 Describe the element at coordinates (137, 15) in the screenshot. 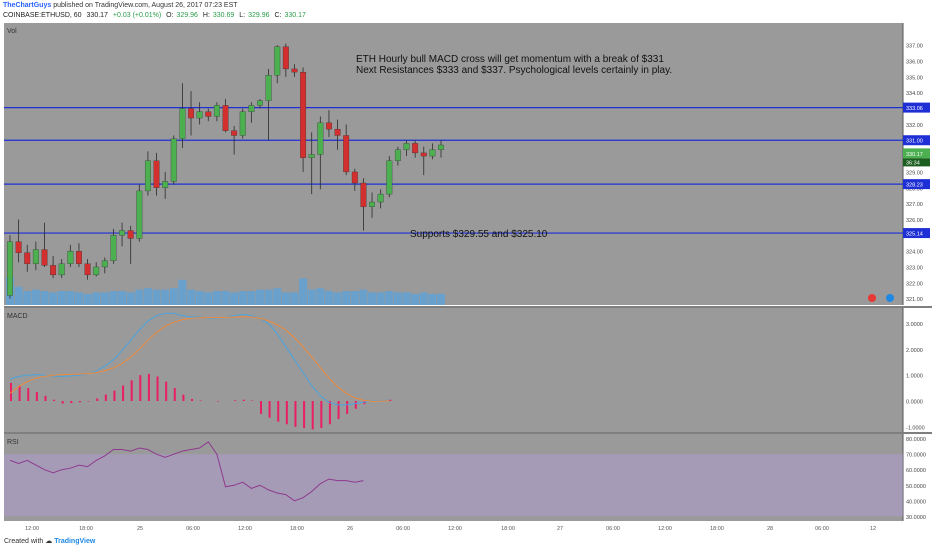

I see `price-change: +0.03 (+0.01%)` at that location.